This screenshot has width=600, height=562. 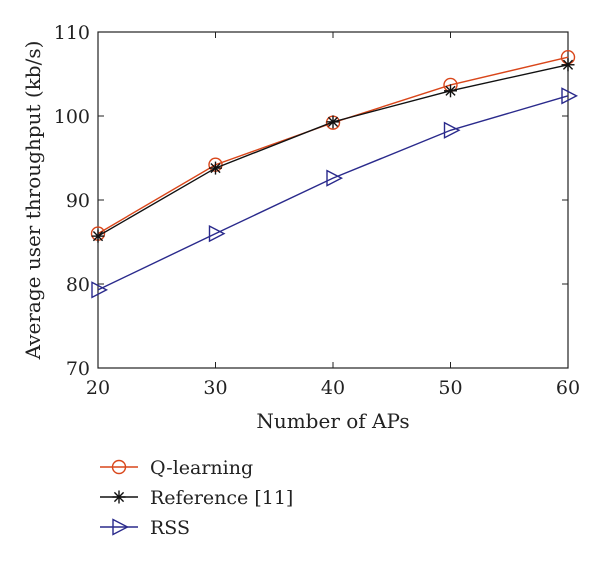 What do you see at coordinates (145, 528) in the screenshot?
I see `legend-entry: RSS` at bounding box center [145, 528].